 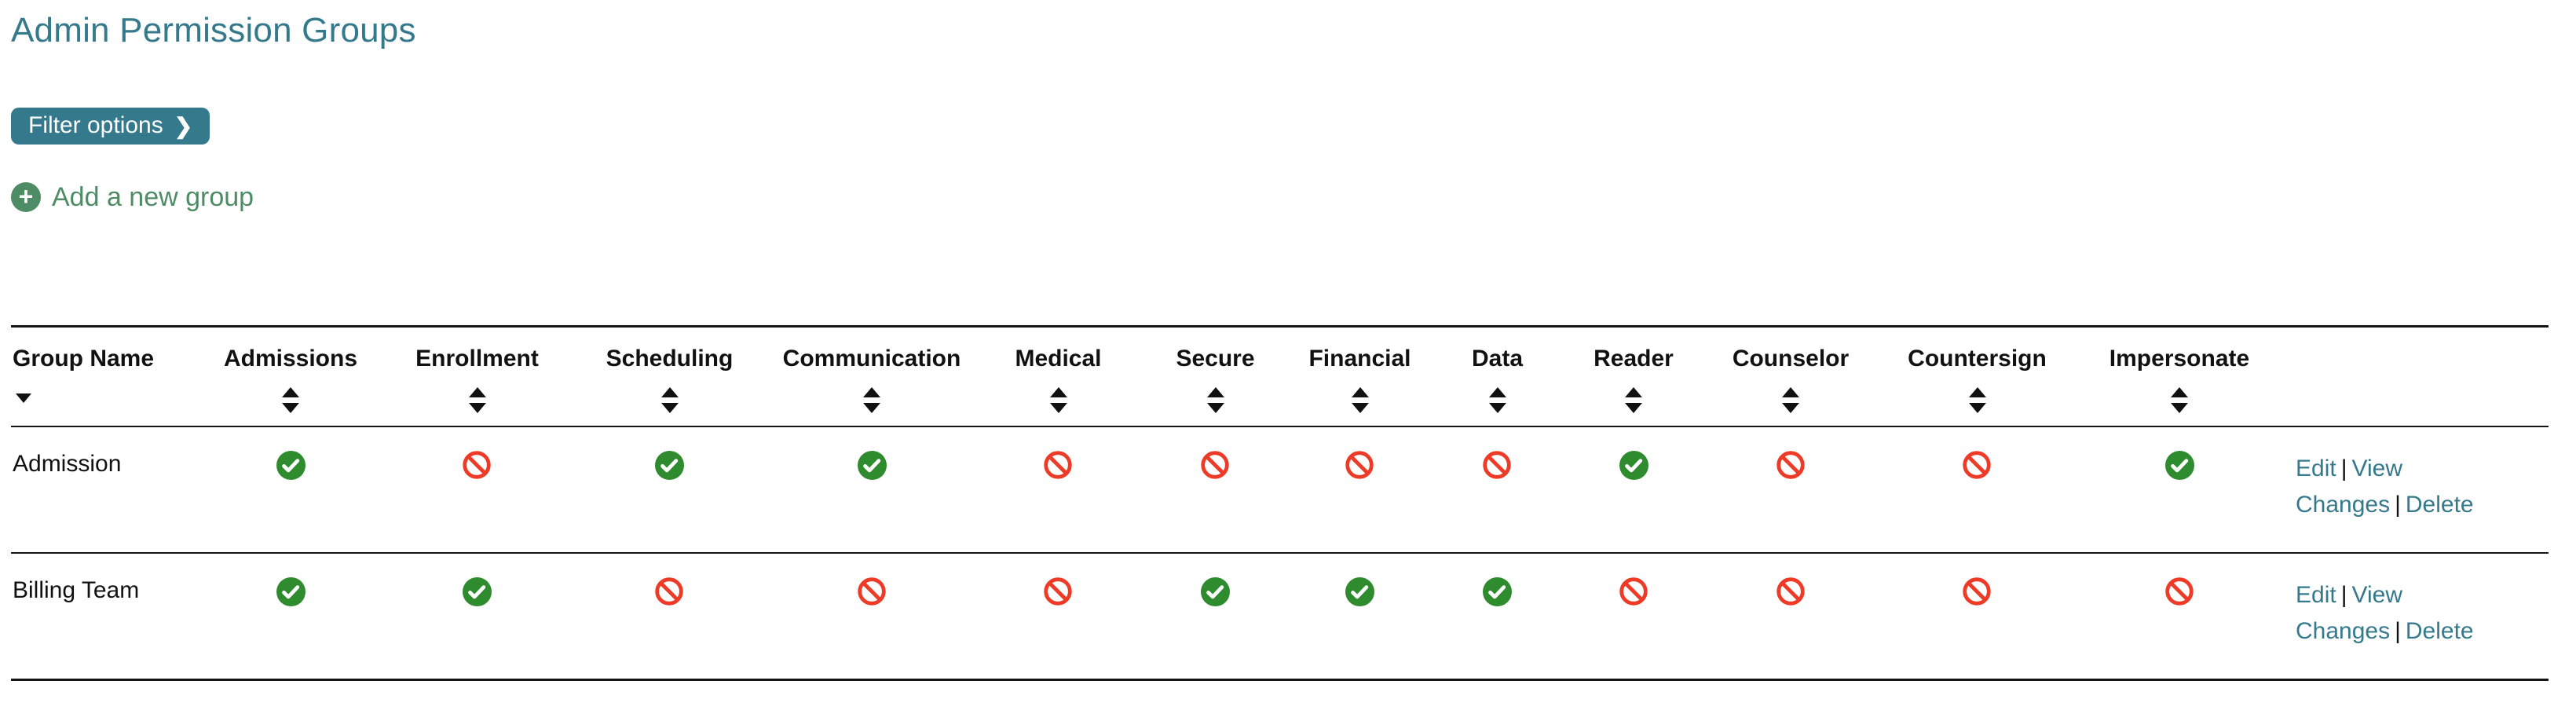 What do you see at coordinates (104, 376) in the screenshot?
I see `column-header-group-name: Group Name` at bounding box center [104, 376].